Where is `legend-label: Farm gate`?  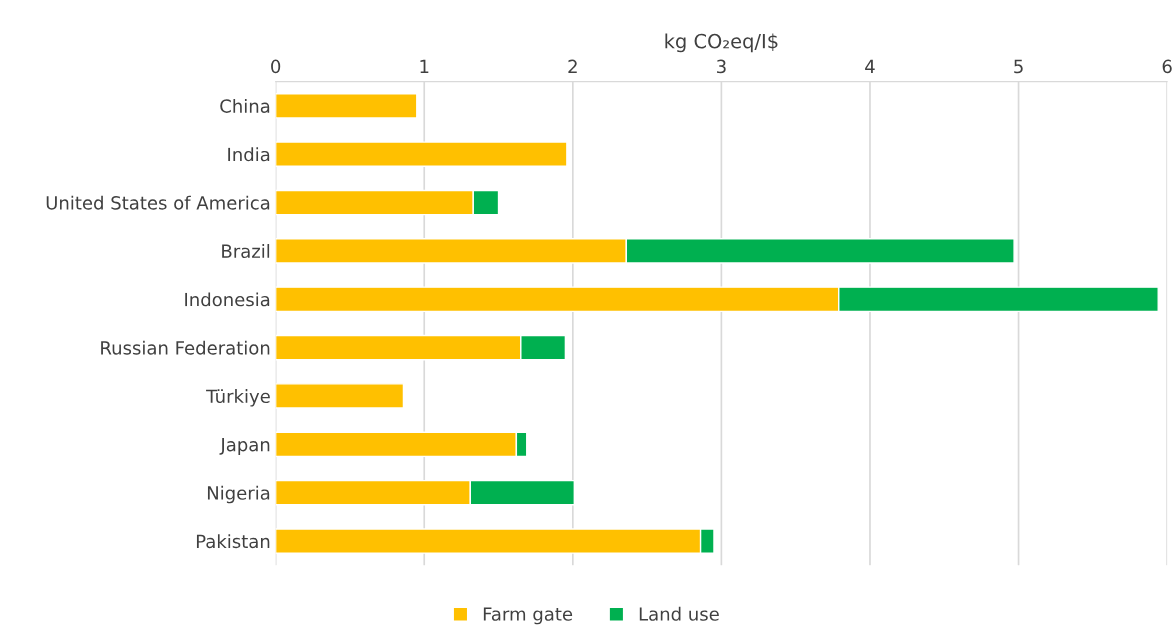 legend-label: Farm gate is located at coordinates (528, 616).